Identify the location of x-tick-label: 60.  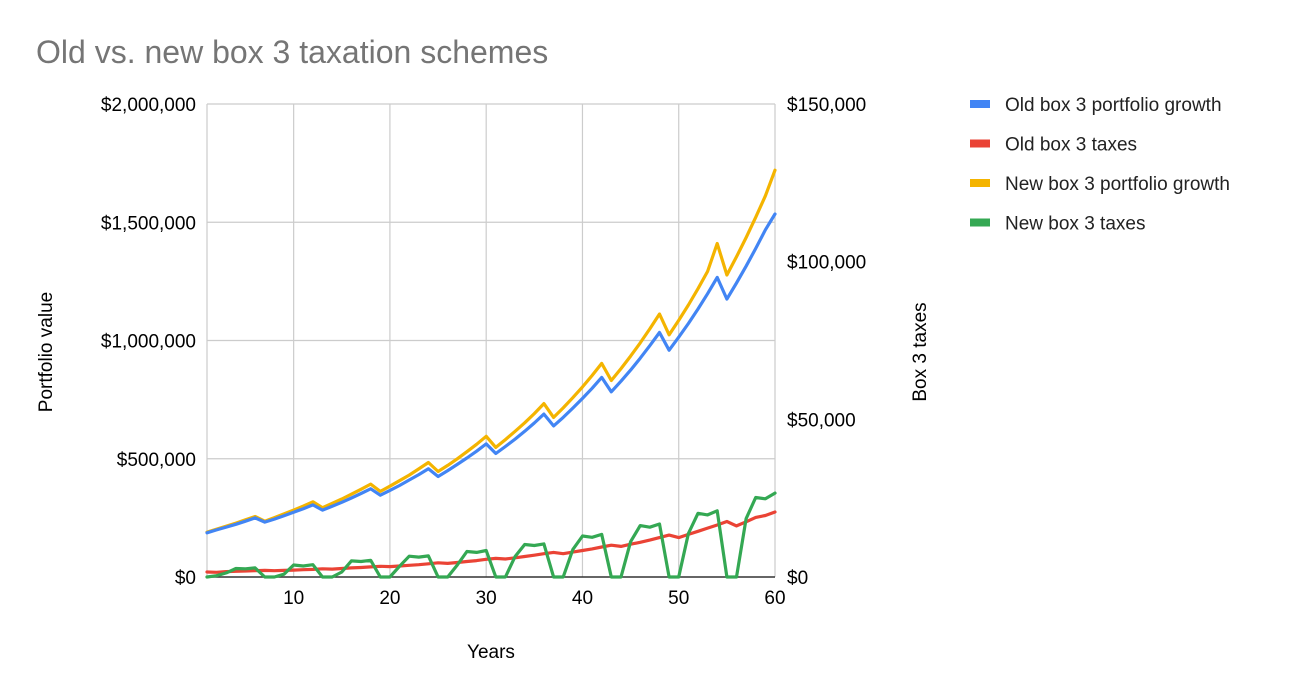
(774, 598).